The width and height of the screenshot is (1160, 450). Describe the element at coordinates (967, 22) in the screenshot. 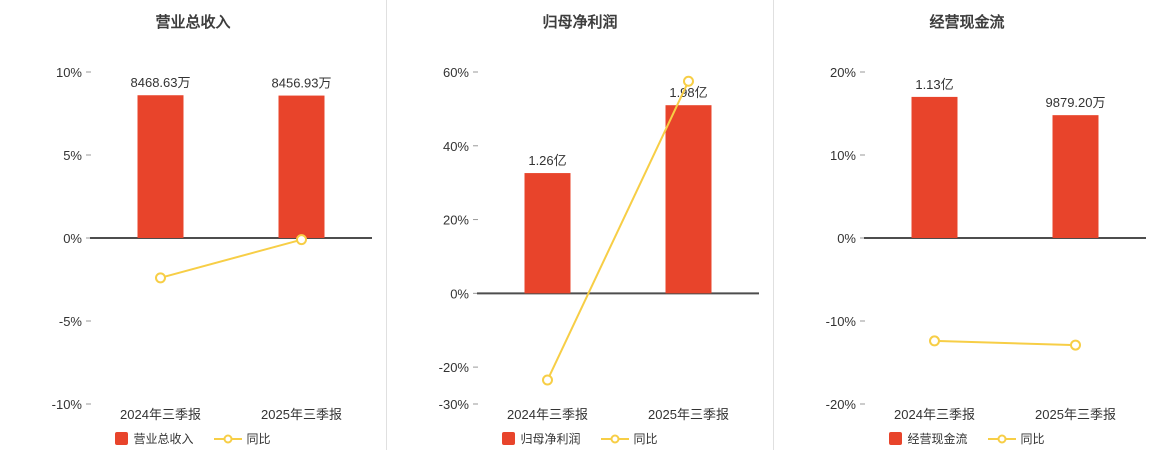

I see `chart-title: 经营现金流` at that location.